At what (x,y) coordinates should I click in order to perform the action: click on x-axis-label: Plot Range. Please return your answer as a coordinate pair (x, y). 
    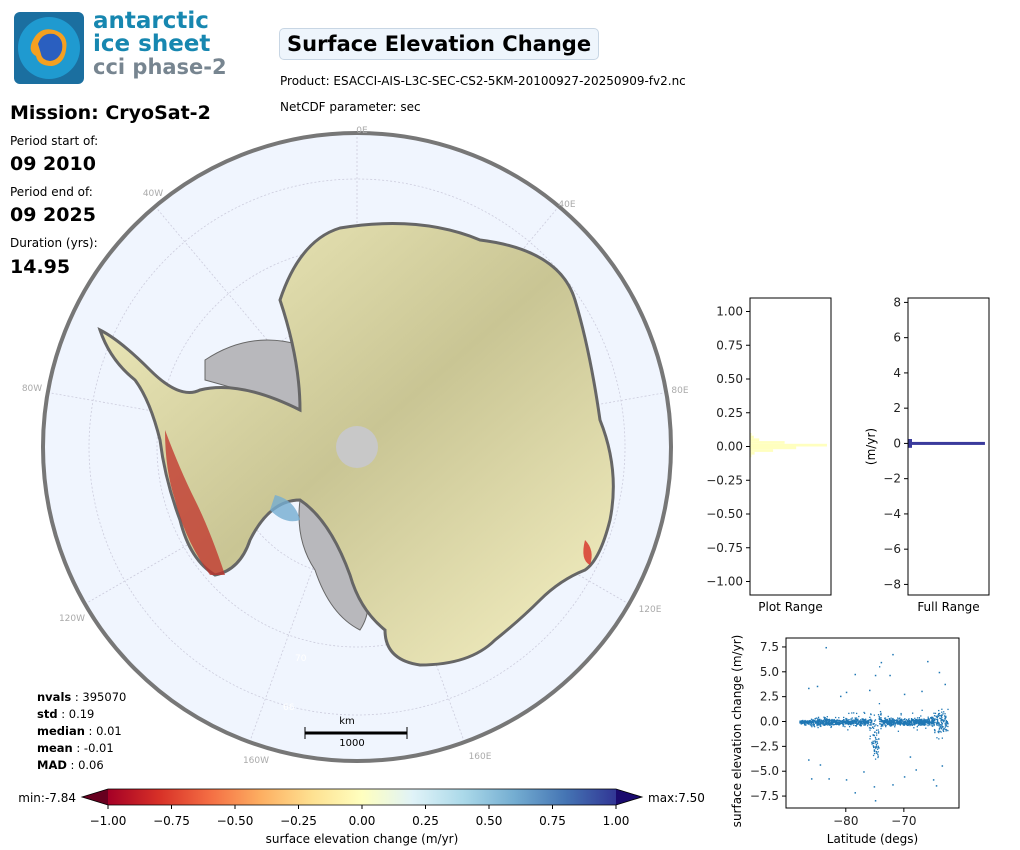
    Looking at the image, I should click on (790, 607).